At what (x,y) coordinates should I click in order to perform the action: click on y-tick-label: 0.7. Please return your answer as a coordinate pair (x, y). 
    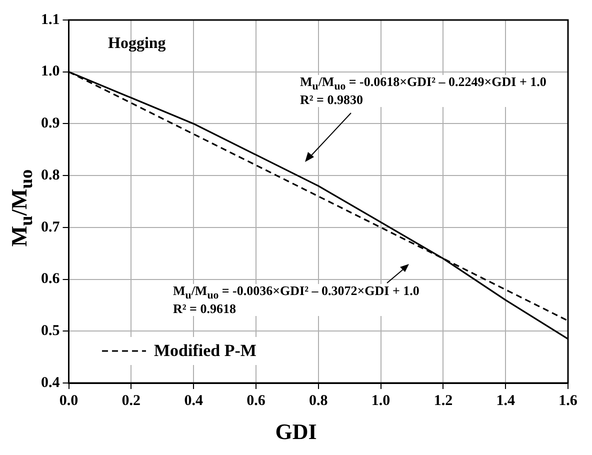
    Looking at the image, I should click on (50, 227).